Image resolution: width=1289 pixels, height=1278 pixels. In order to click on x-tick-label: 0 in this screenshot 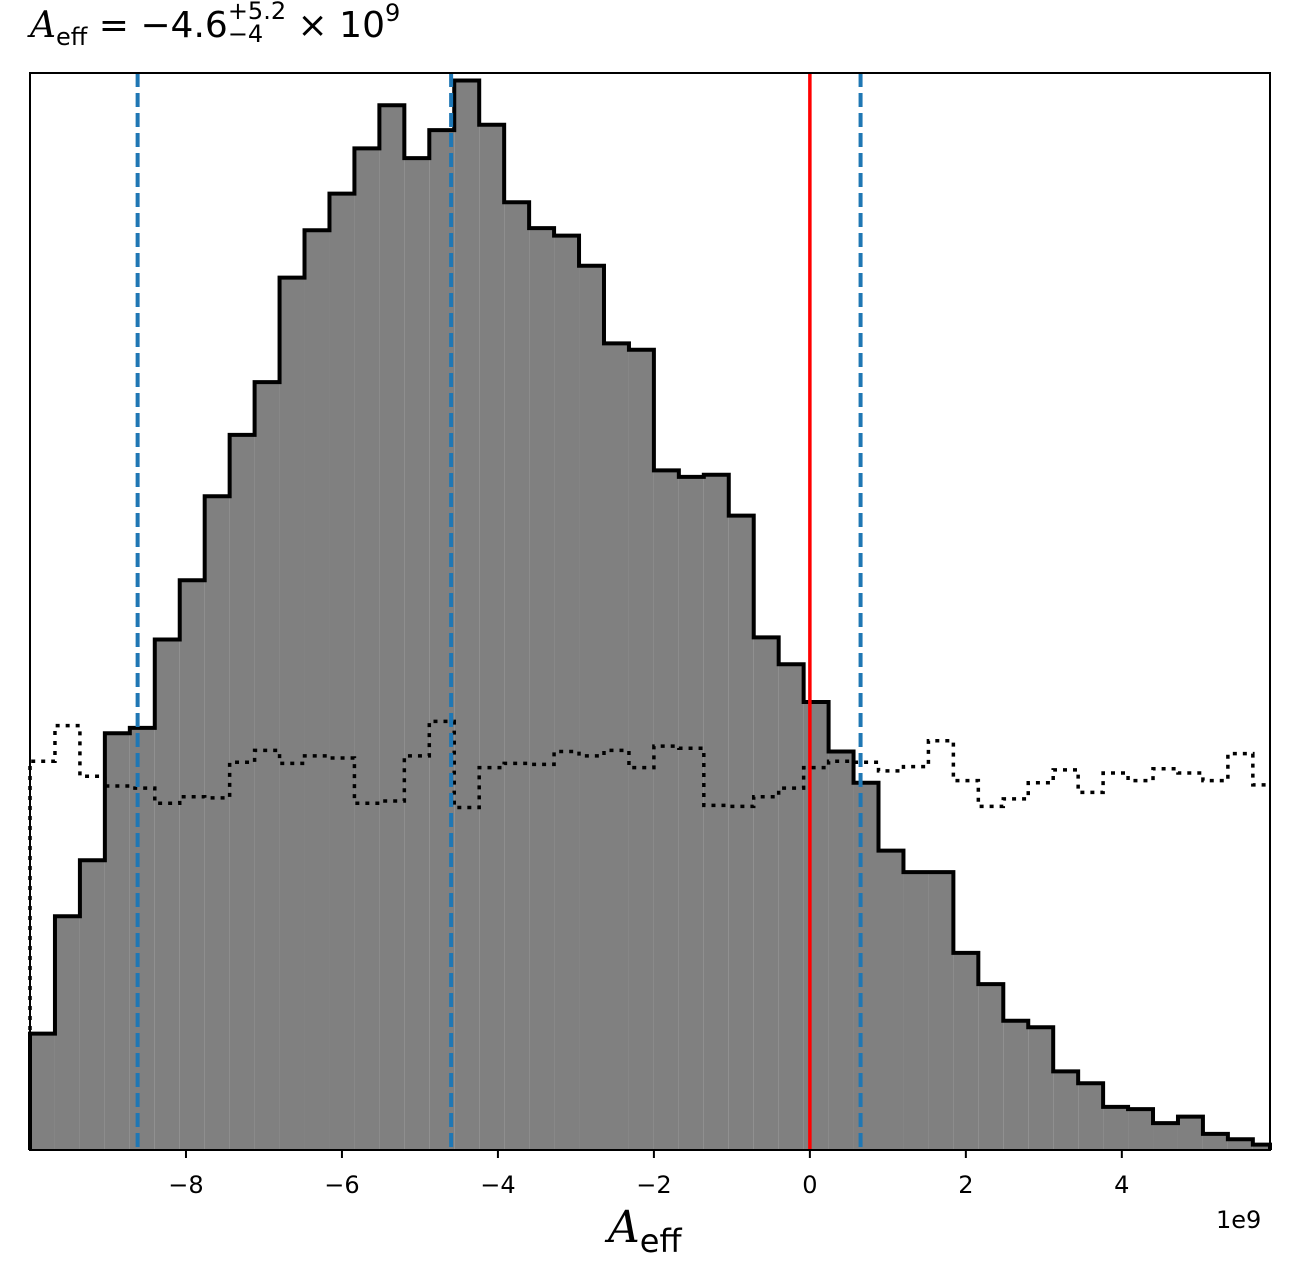, I will do `click(809, 1185)`.